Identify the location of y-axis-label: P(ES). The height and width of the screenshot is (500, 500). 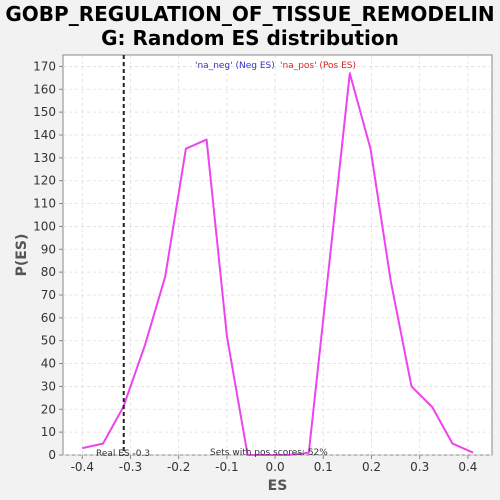
(22, 255).